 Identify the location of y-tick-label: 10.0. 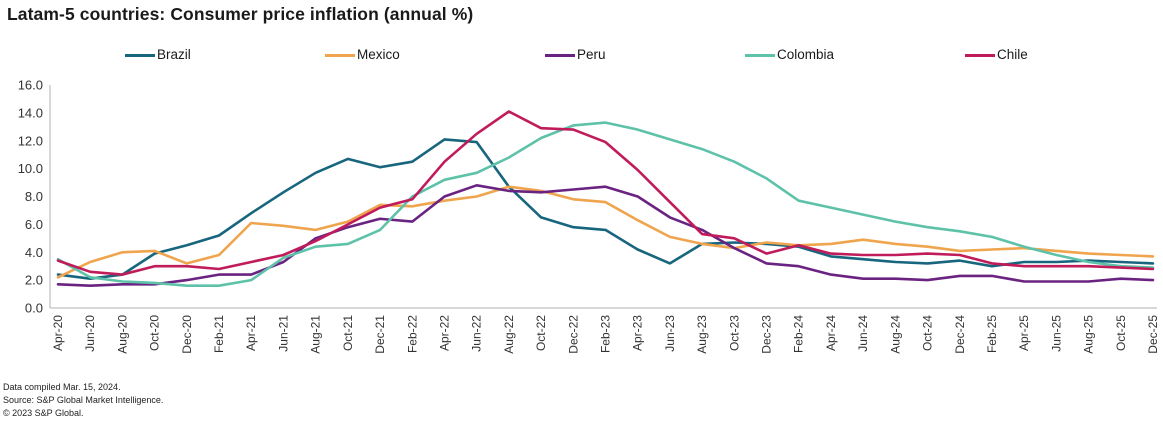
(30, 168).